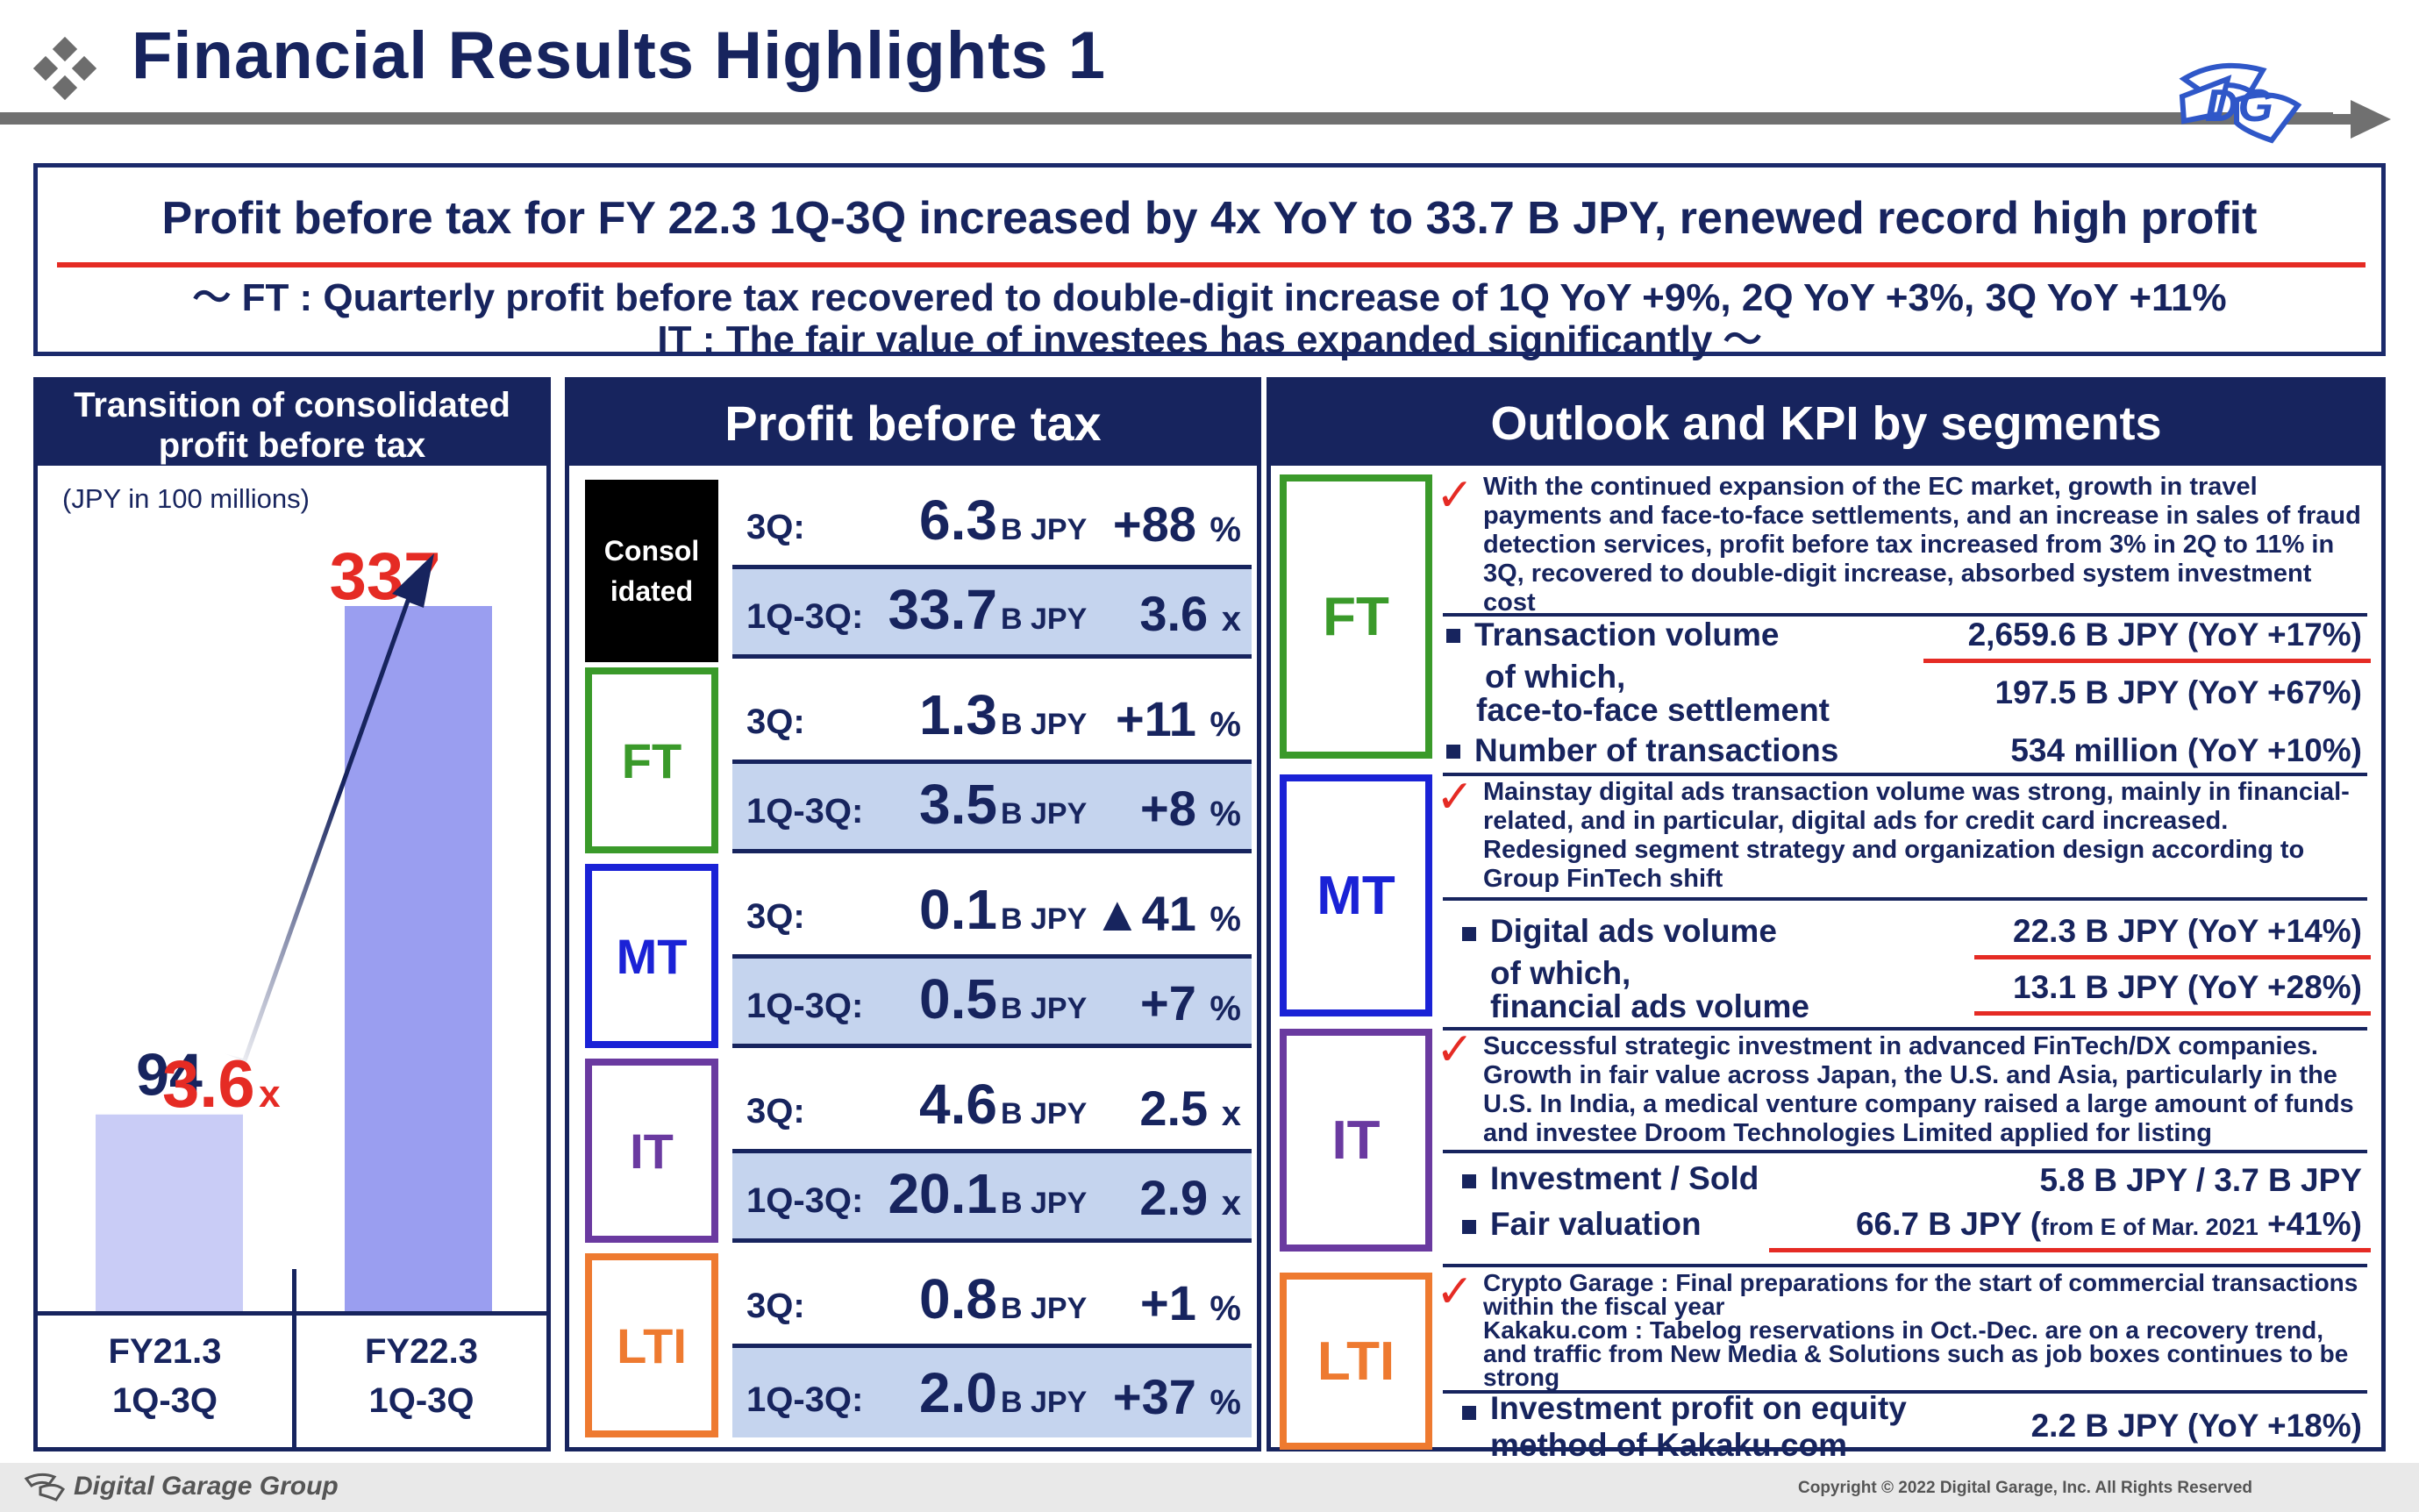 This screenshot has width=2419, height=1512. Describe the element at coordinates (1657, 750) in the screenshot. I see `ft-kpi3-label: Number of transactions` at that location.